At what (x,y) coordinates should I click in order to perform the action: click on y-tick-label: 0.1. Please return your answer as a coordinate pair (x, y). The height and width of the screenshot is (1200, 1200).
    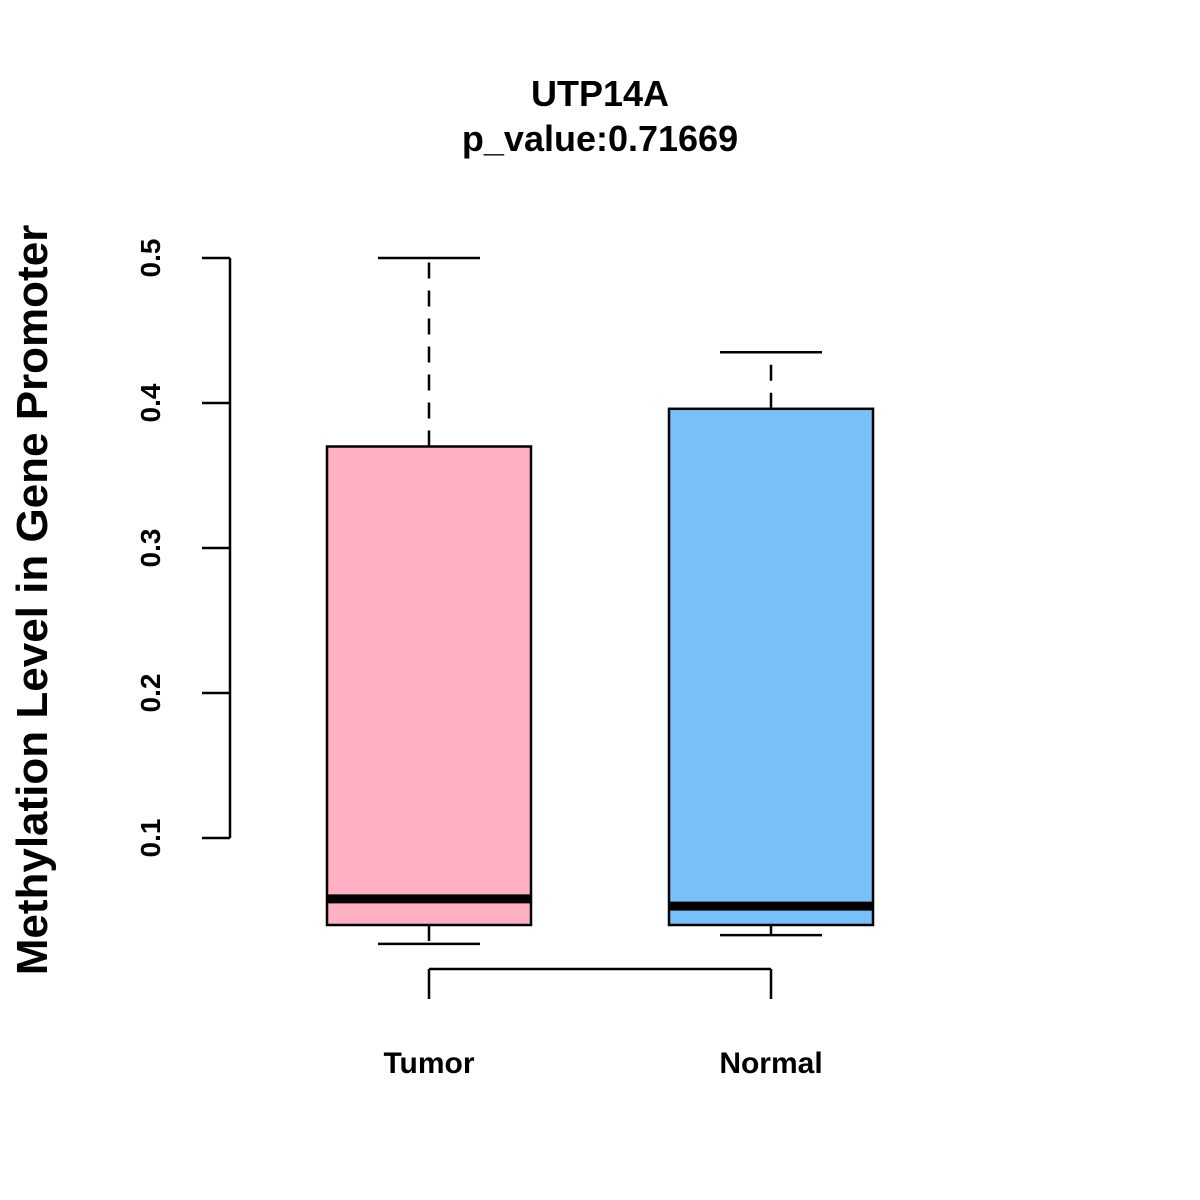
    Looking at the image, I should click on (150, 838).